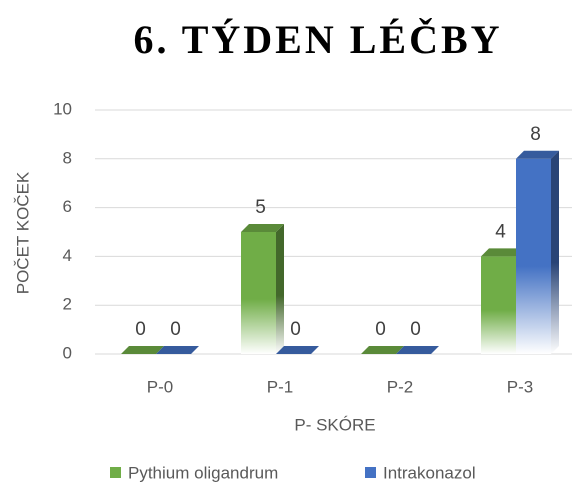 This screenshot has height=488, width=581. I want to click on y-tick-label: 0, so click(67, 352).